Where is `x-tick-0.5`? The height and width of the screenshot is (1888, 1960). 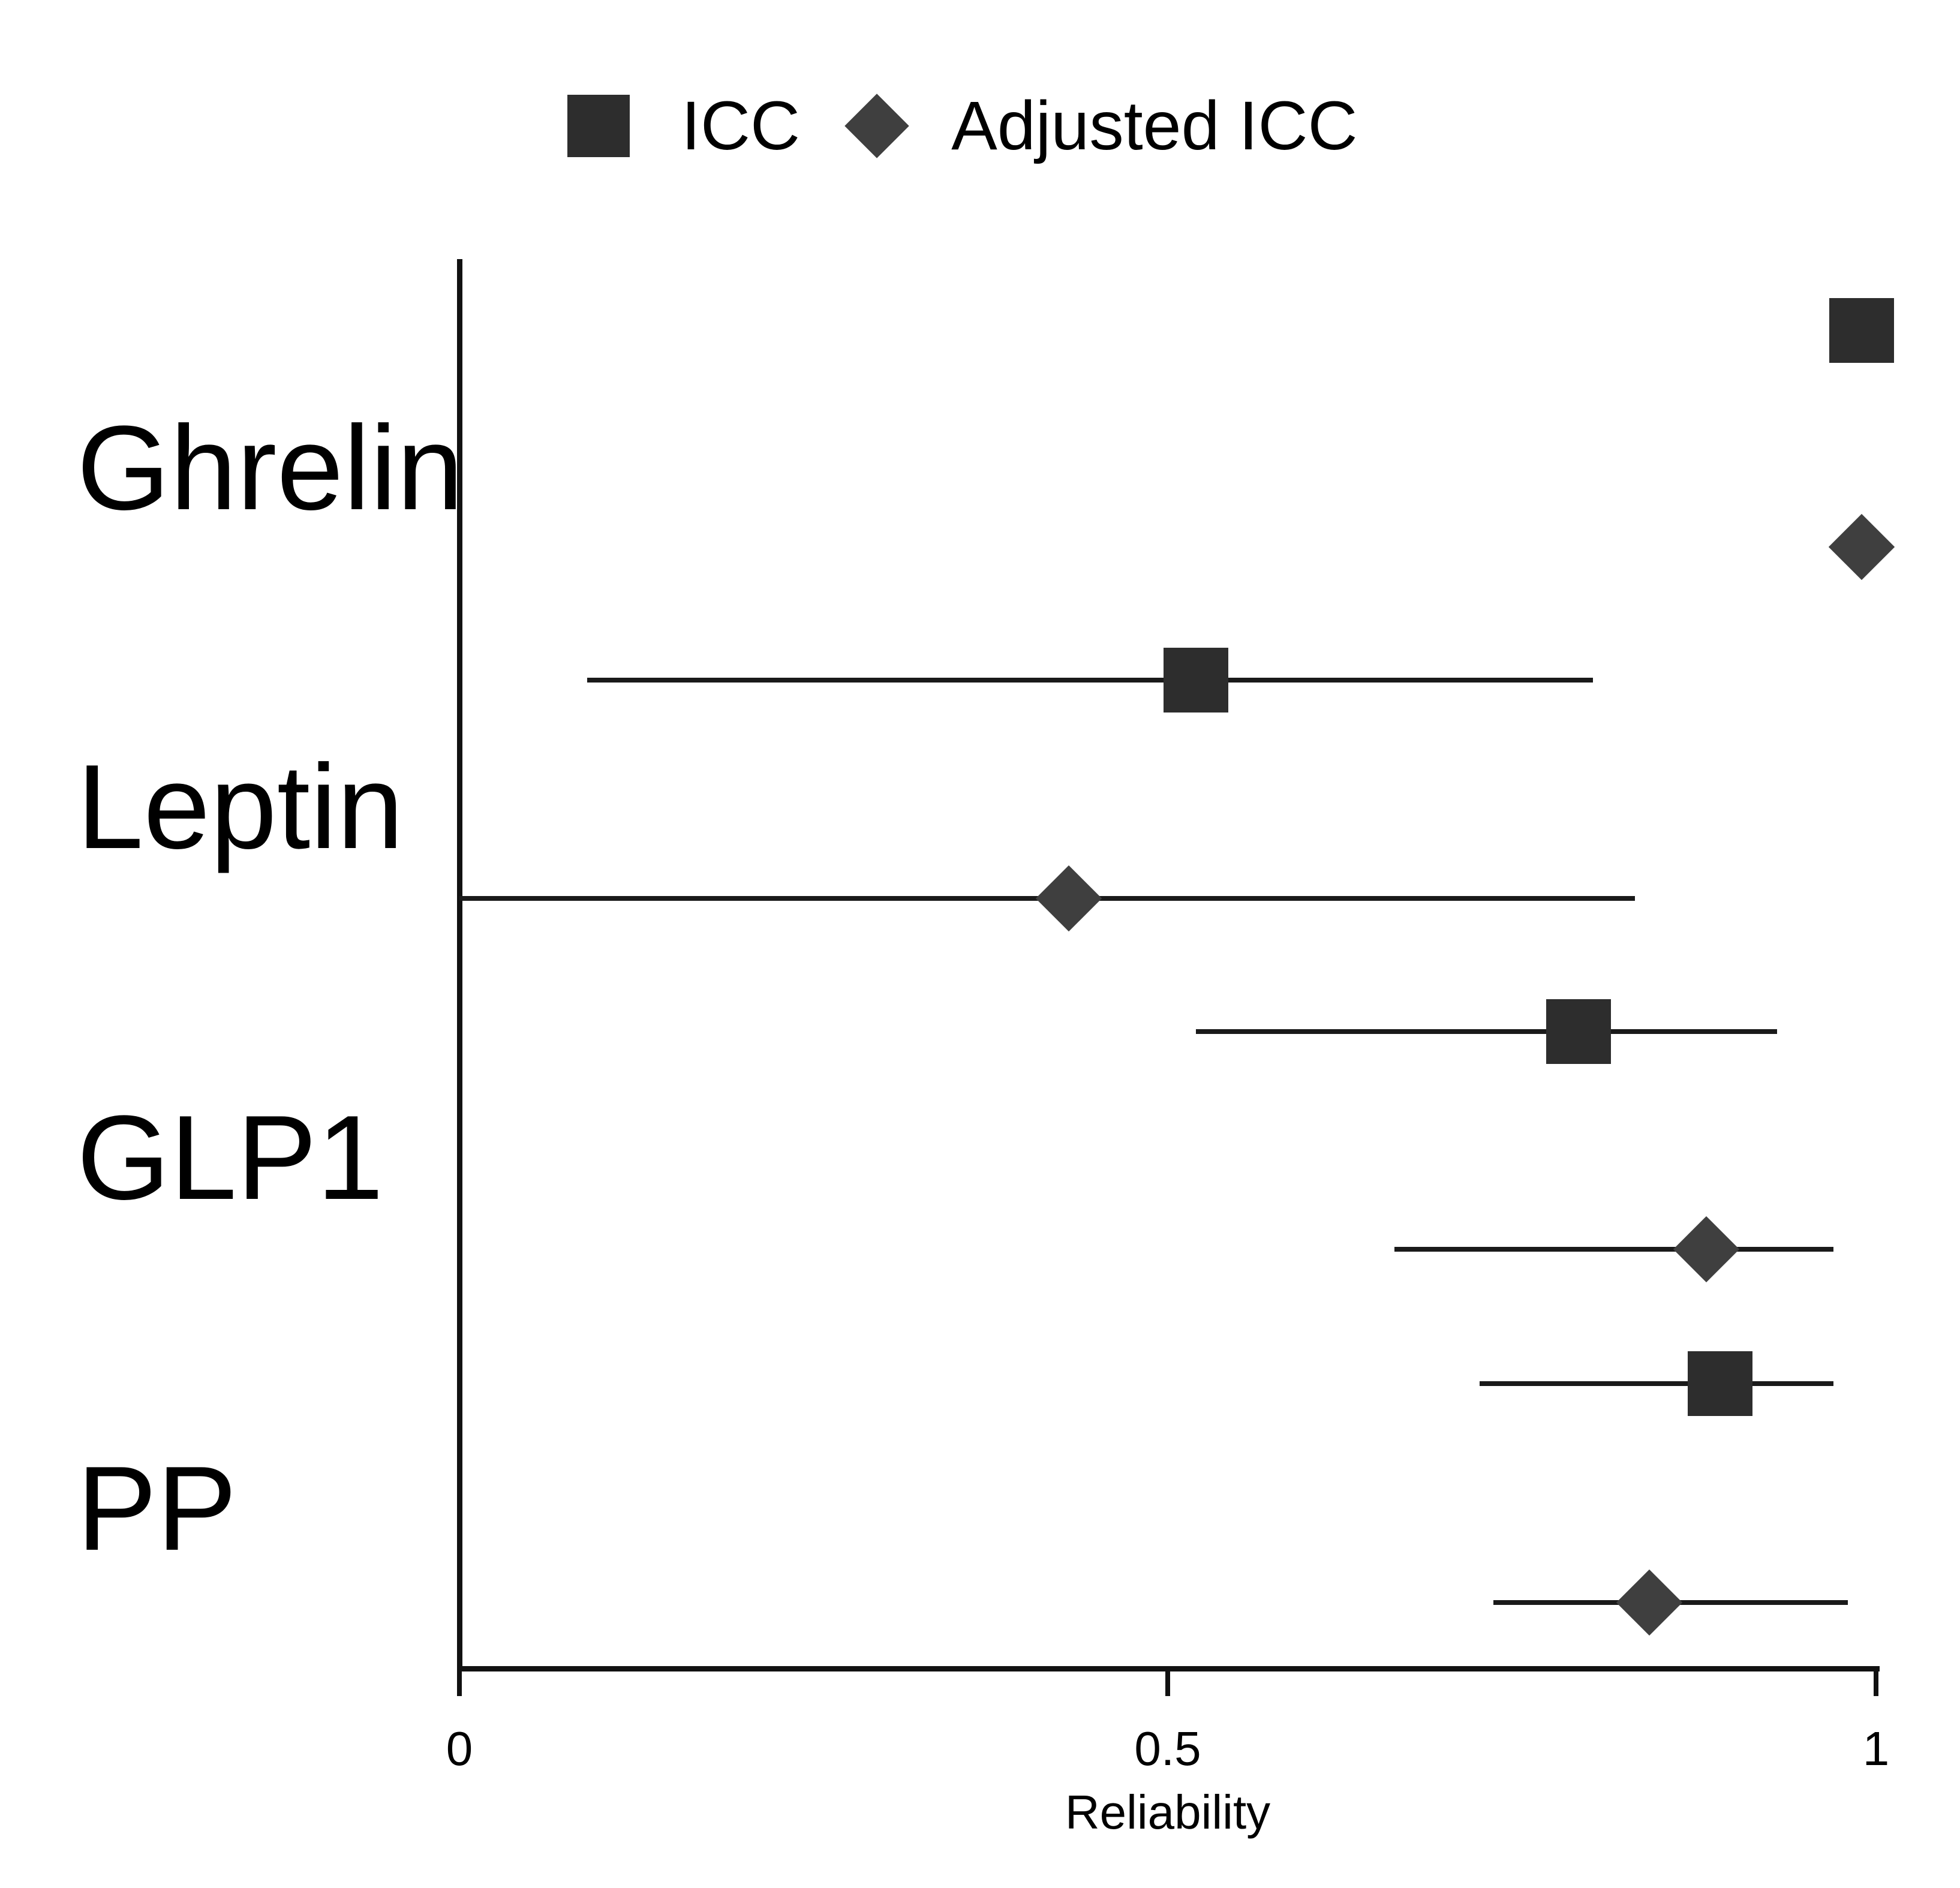 x-tick-0.5 is located at coordinates (1168, 1682).